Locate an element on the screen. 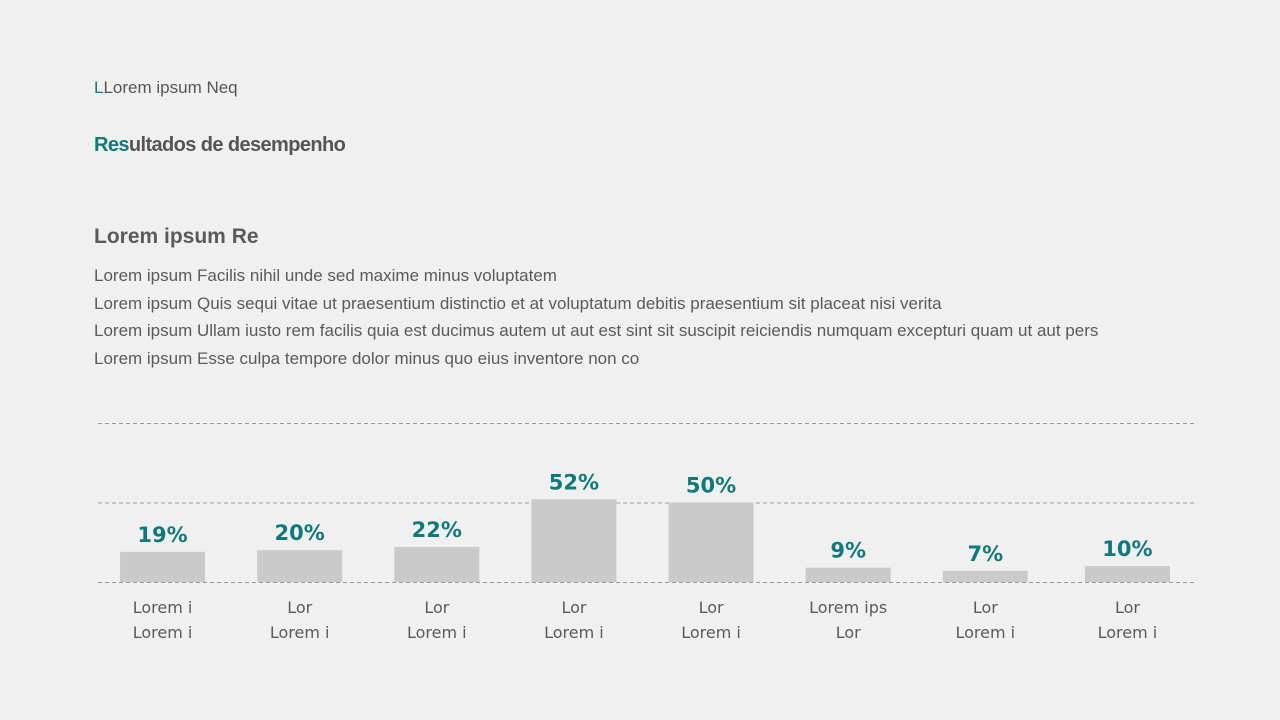 This screenshot has height=720, width=1280. category-label-1-0: Lor is located at coordinates (299, 607).